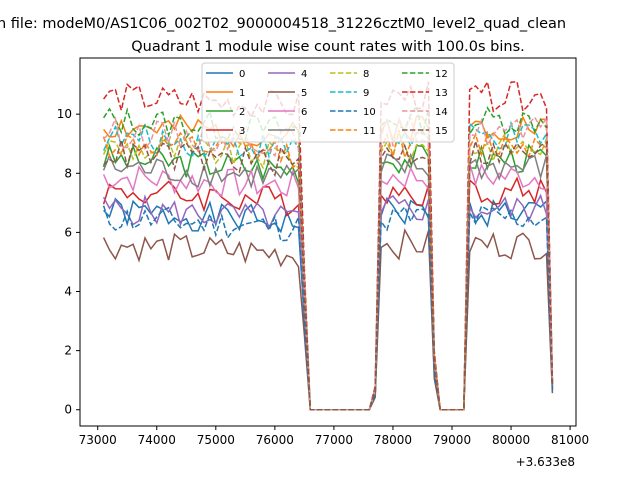 The height and width of the screenshot is (480, 640). Describe the element at coordinates (68, 292) in the screenshot. I see `y-tick-label: 4` at that location.